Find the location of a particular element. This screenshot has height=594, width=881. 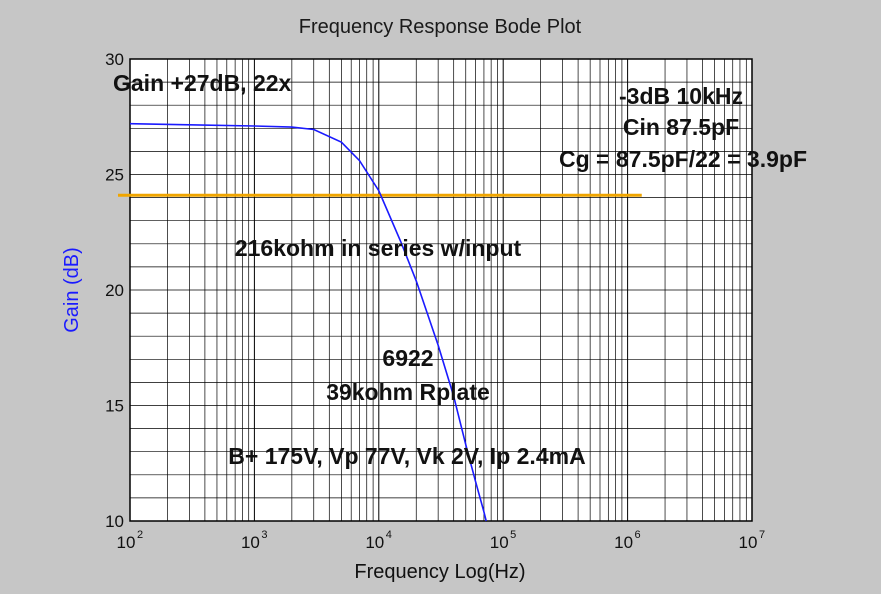

annotation-minus3db: -3dB 10kHz is located at coordinates (681, 96).